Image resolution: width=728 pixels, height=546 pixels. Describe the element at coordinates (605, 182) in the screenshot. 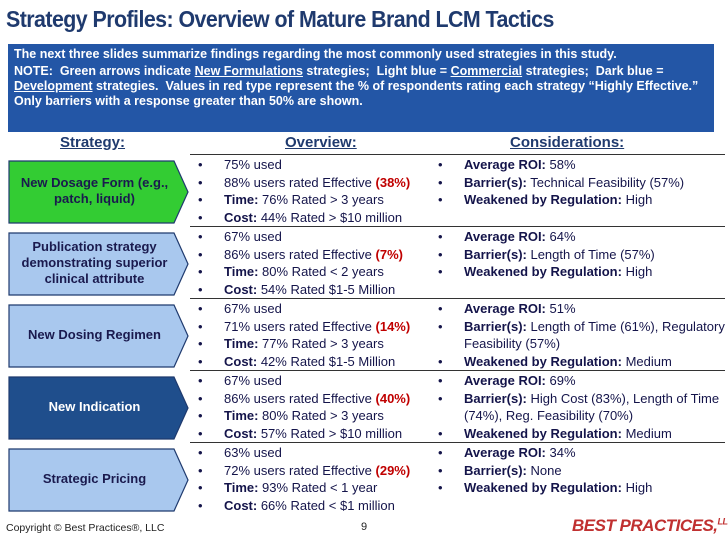

I see `text-segment: Technical Feasibility (57%)` at that location.